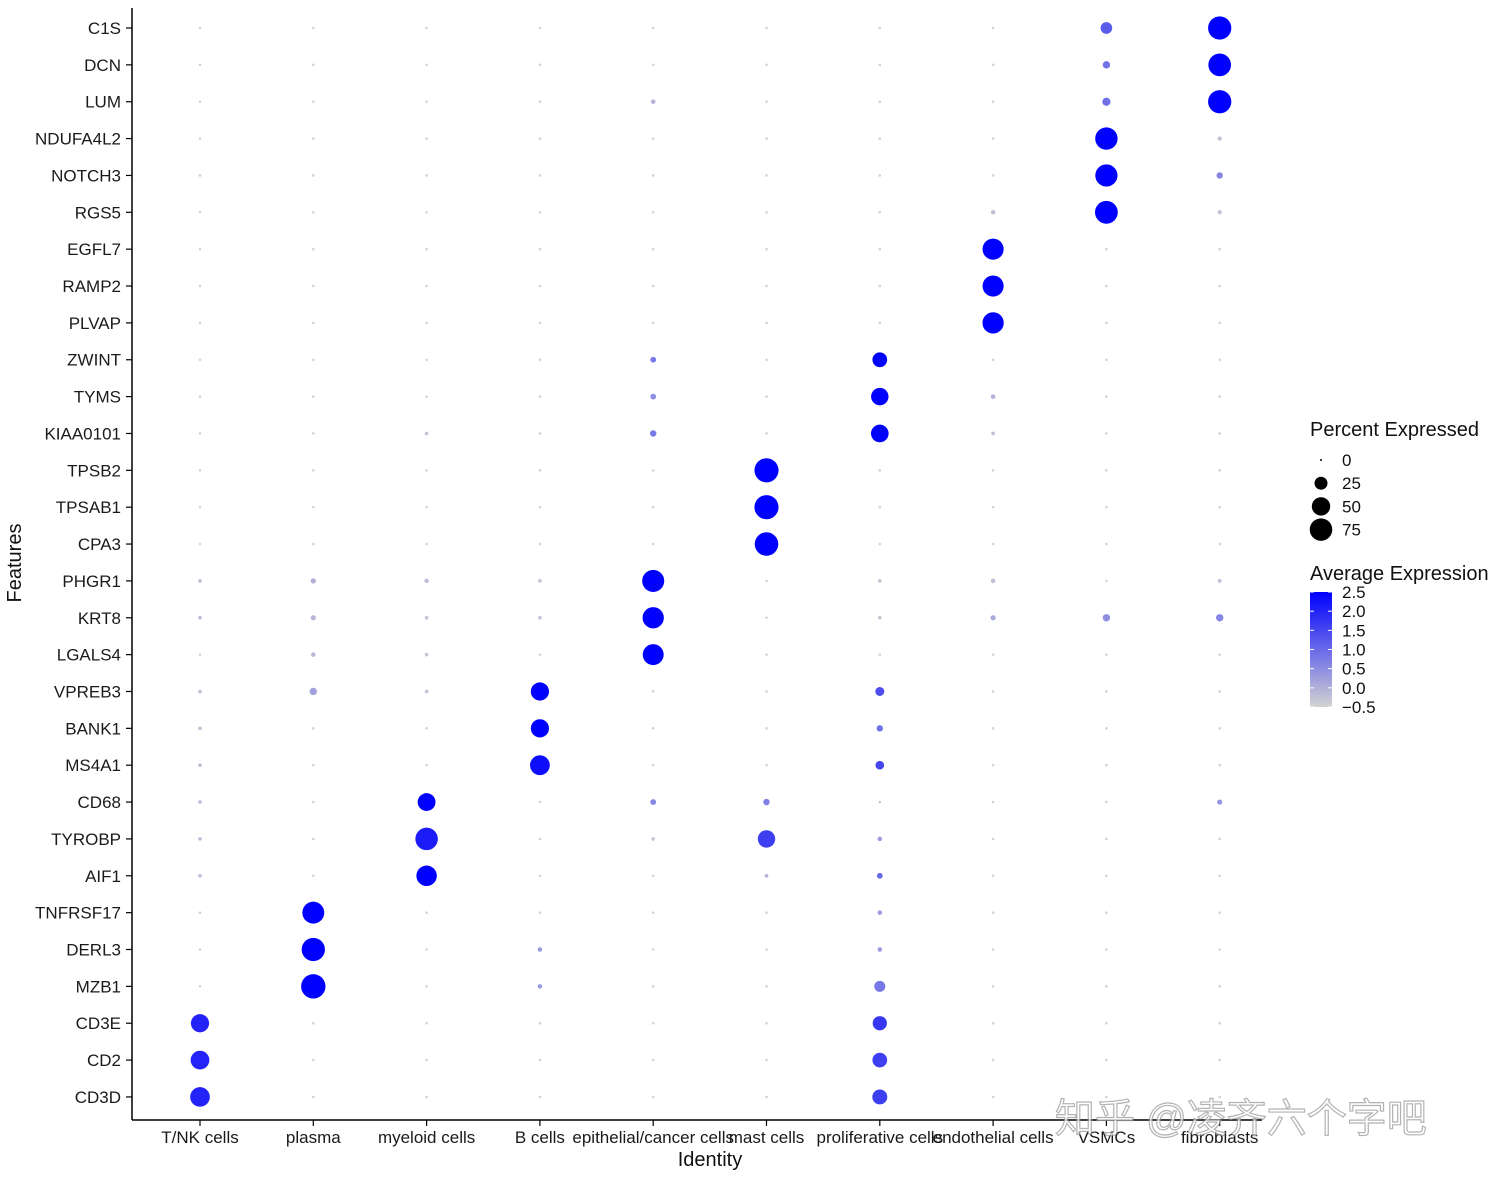  Describe the element at coordinates (1394, 430) in the screenshot. I see `legend-size-title: Percent Expressed` at that location.